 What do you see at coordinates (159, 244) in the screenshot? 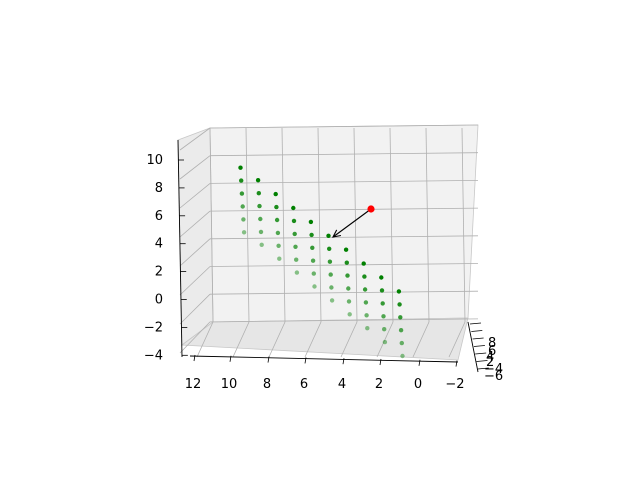
I see `z-tick-label: 4` at bounding box center [159, 244].